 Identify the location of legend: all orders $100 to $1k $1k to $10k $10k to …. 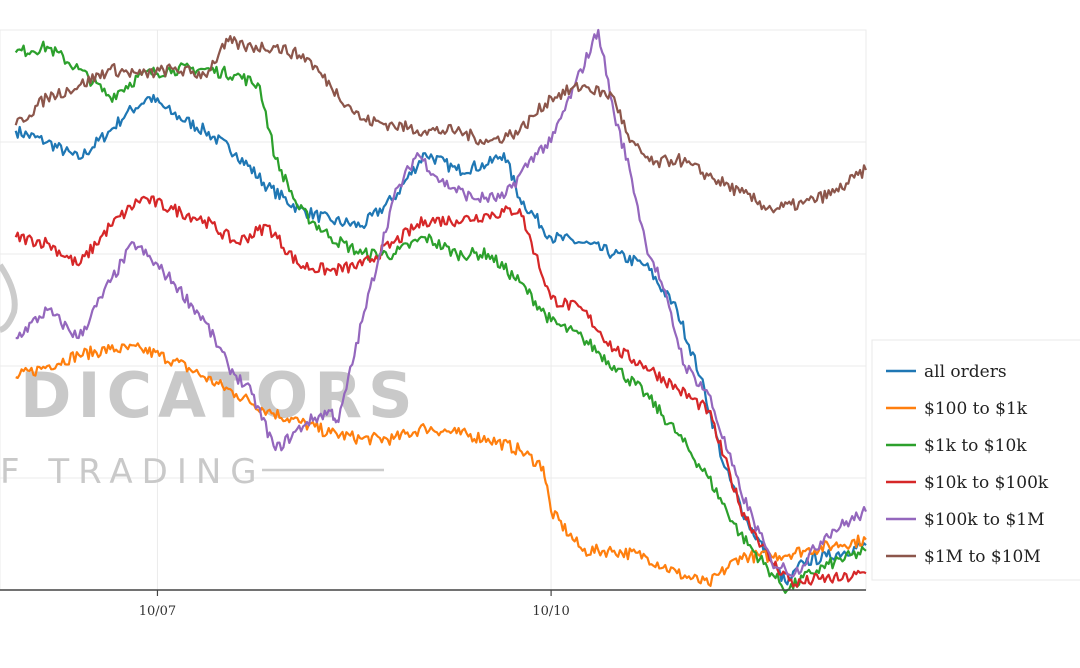
(975, 460).